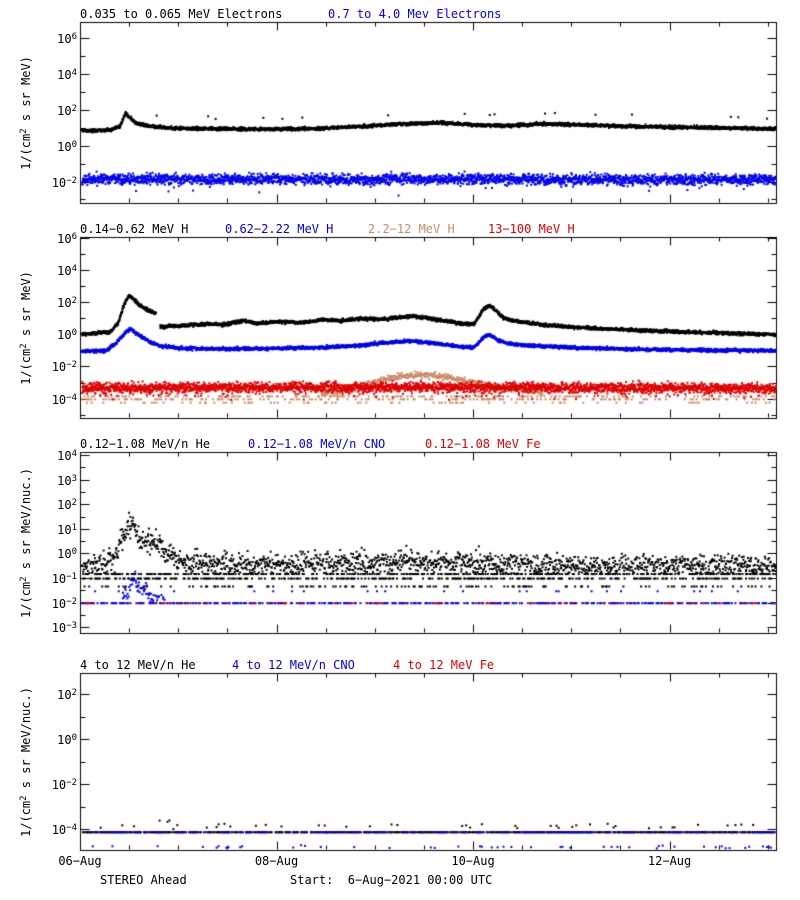 The height and width of the screenshot is (900, 800). What do you see at coordinates (669, 861) in the screenshot?
I see `x-tick-label: 12−Aug` at bounding box center [669, 861].